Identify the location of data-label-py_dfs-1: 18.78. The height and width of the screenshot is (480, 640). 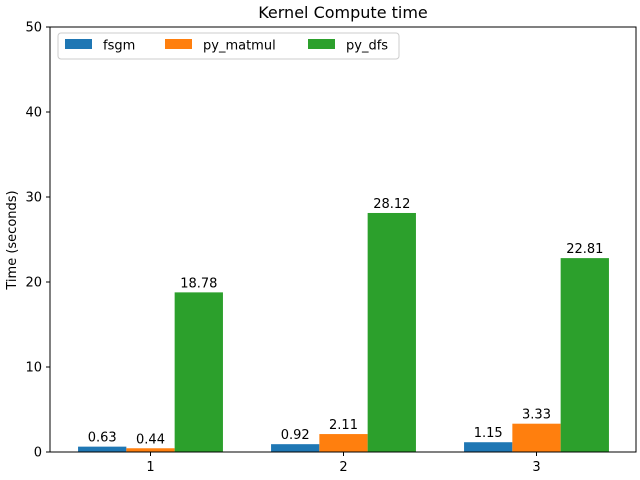
(198, 283).